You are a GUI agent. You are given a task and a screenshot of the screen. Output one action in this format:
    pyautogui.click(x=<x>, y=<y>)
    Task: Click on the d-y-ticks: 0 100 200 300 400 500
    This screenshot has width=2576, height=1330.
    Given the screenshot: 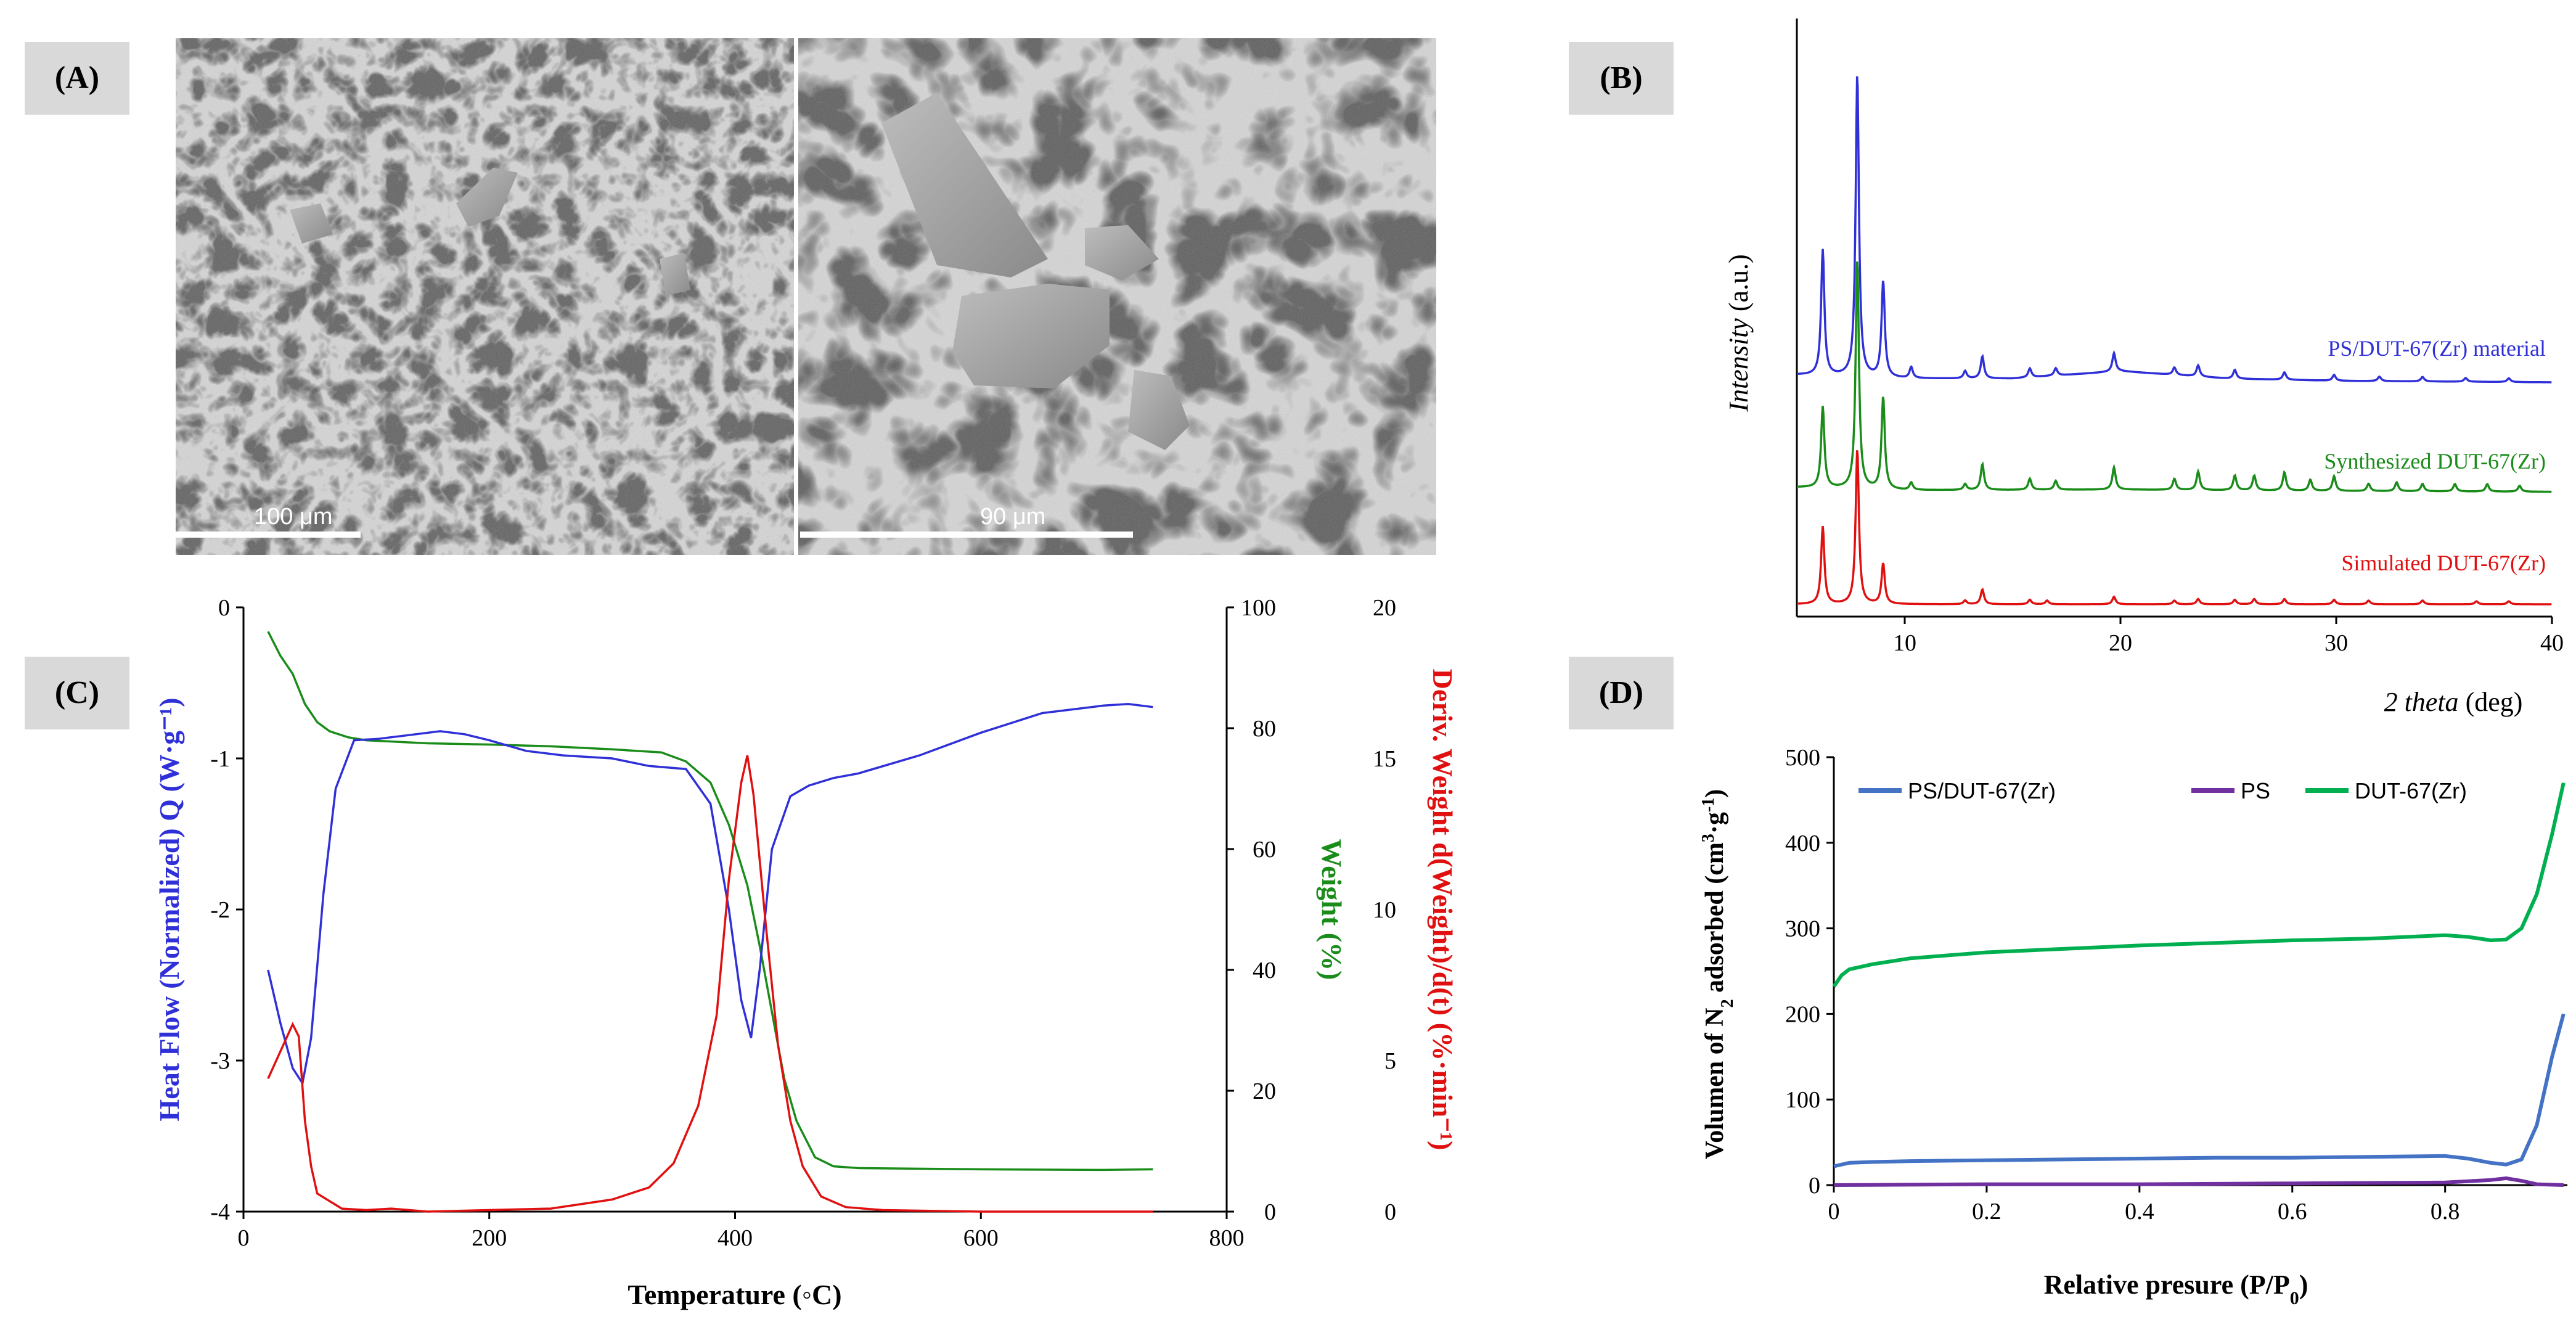 What is the action you would take?
    pyautogui.click(x=1809, y=972)
    